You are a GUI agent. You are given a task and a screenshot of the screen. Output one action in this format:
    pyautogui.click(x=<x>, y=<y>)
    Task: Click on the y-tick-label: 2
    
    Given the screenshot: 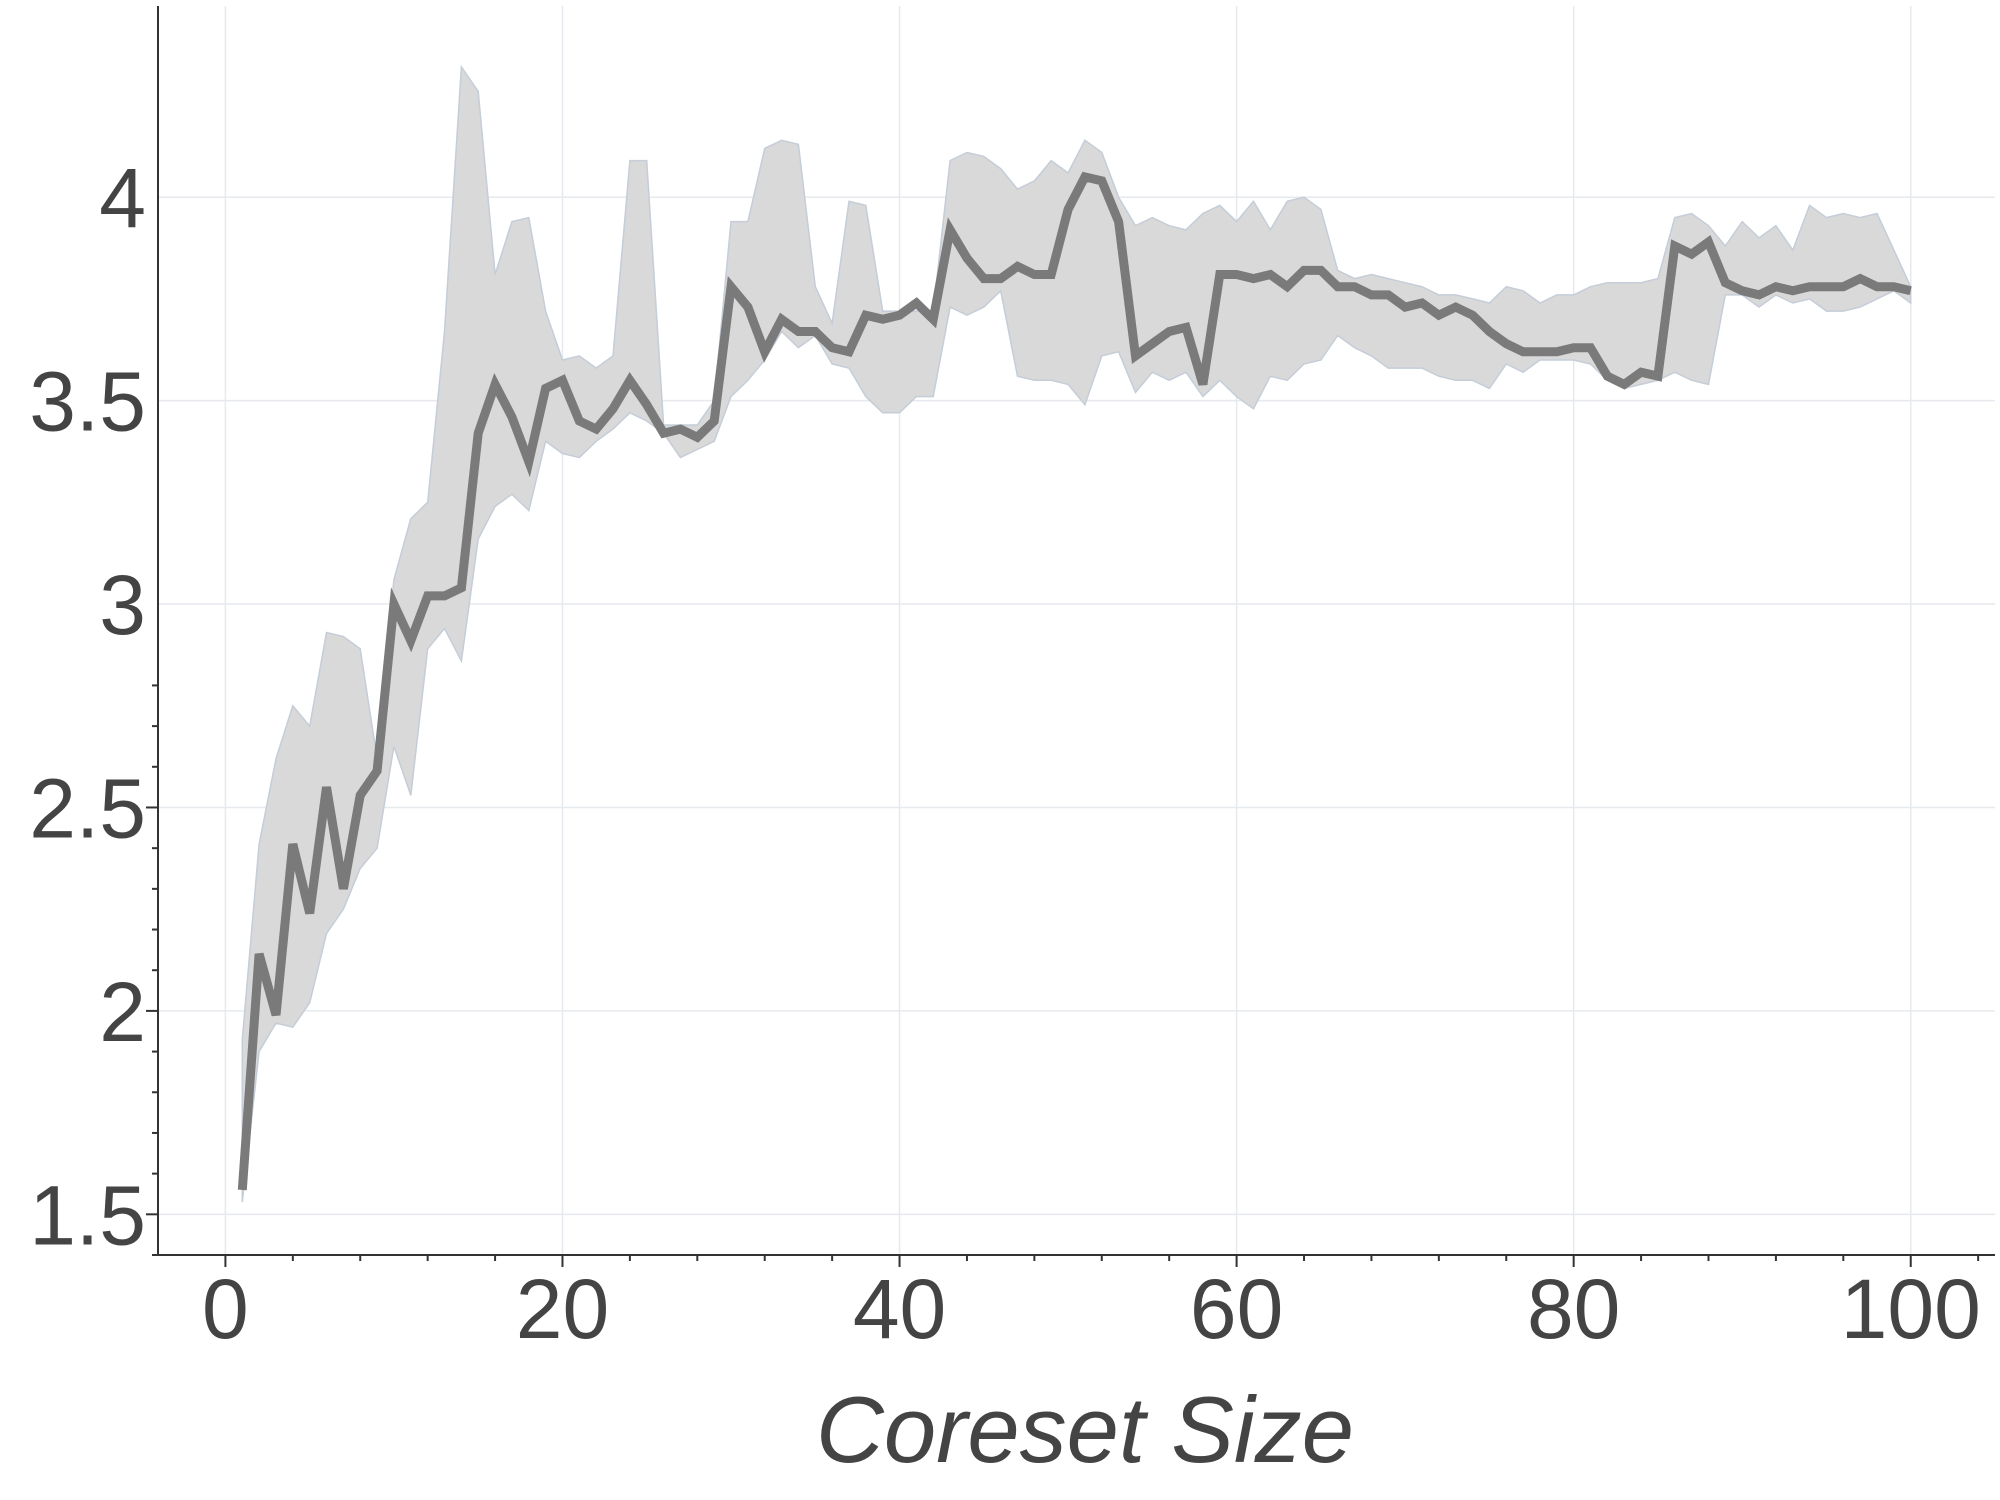 What is the action you would take?
    pyautogui.click(x=122, y=1012)
    